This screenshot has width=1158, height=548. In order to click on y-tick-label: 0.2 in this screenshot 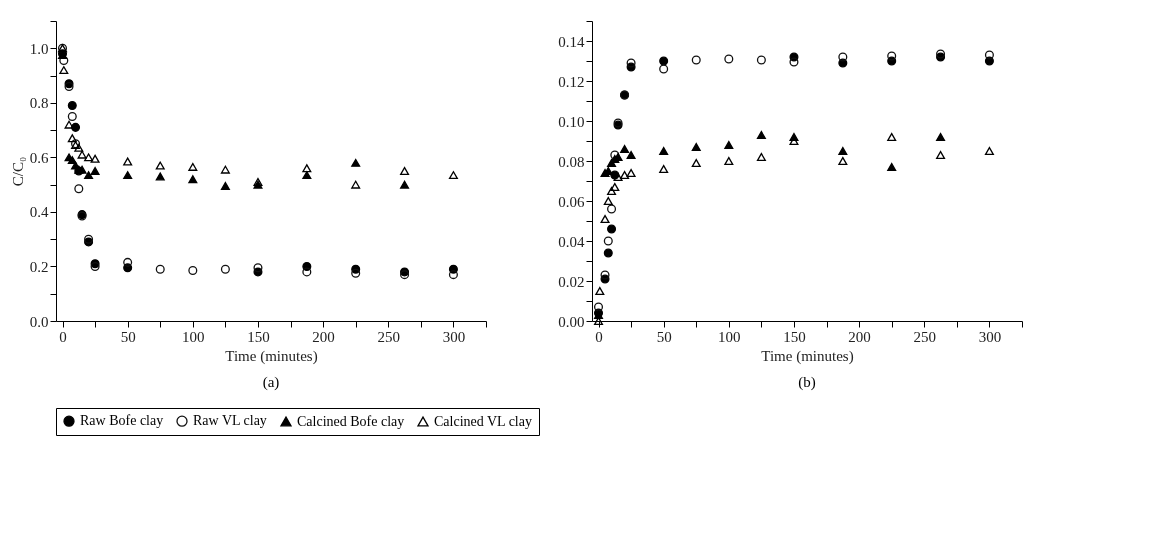, I will do `click(39, 266)`.